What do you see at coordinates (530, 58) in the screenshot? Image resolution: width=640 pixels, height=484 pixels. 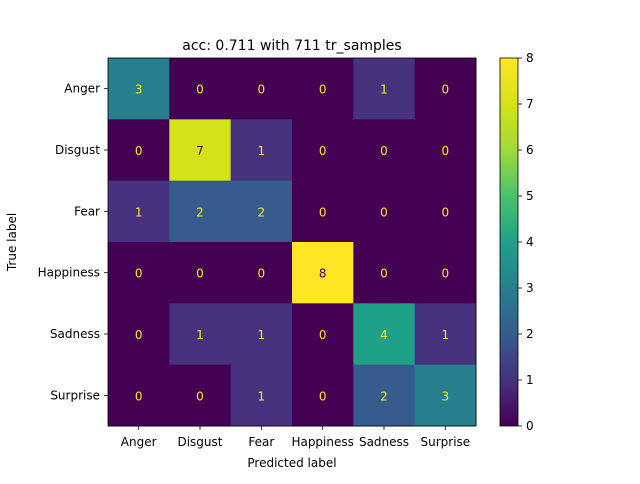 I see `colorbar-tick-label: 8` at bounding box center [530, 58].